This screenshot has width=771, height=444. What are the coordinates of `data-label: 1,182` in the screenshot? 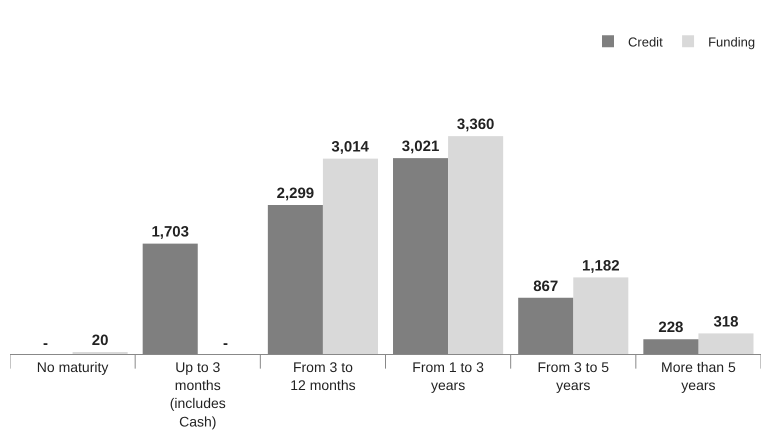 It's located at (601, 265).